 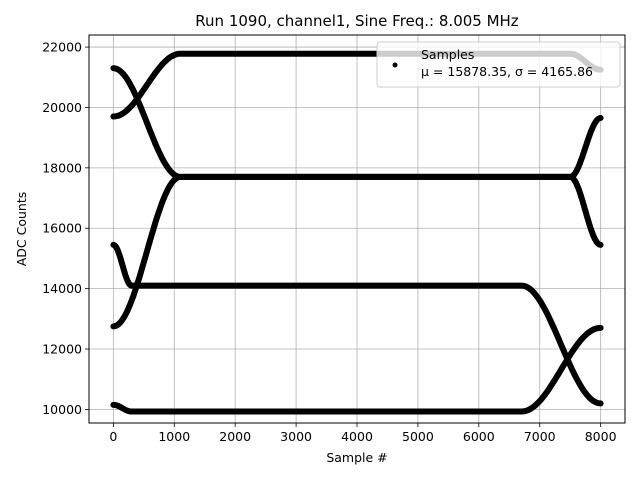 What do you see at coordinates (447, 54) in the screenshot?
I see `legend-series-name: Samples` at bounding box center [447, 54].